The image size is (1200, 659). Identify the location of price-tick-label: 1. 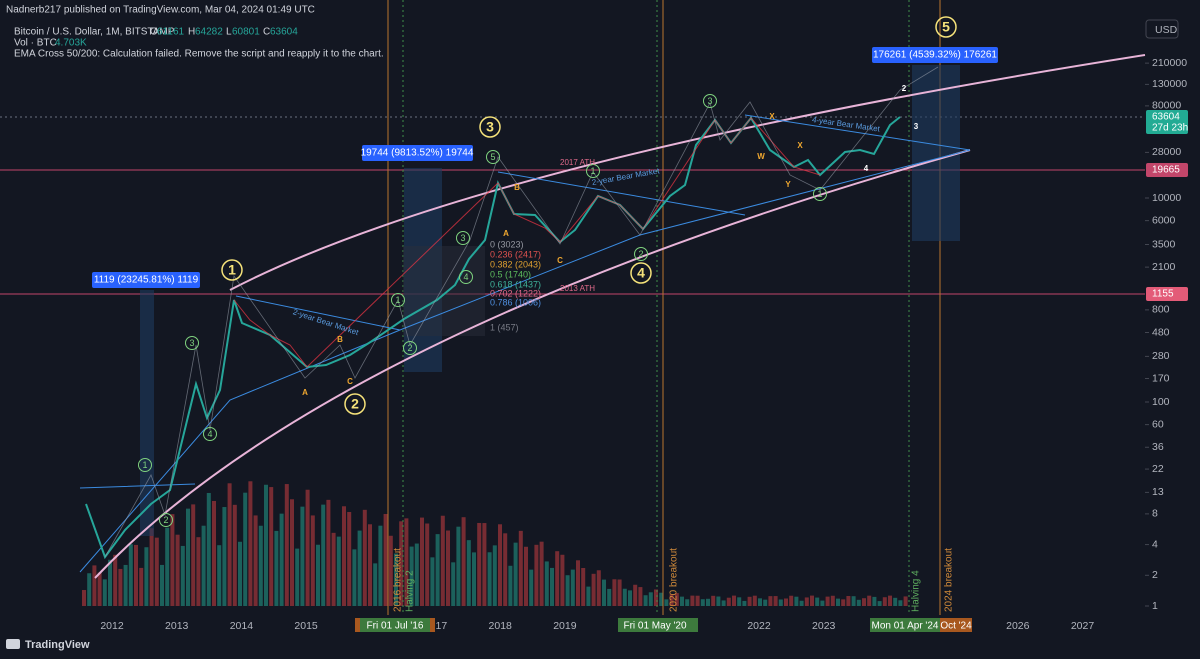
(1155, 606).